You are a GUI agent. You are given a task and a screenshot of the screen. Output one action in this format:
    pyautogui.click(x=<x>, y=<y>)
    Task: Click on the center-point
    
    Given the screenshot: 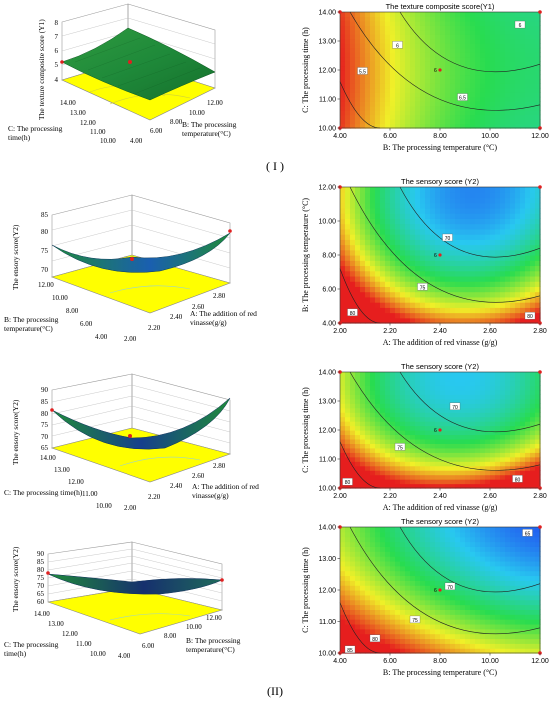 What is the action you would take?
    pyautogui.click(x=440, y=70)
    